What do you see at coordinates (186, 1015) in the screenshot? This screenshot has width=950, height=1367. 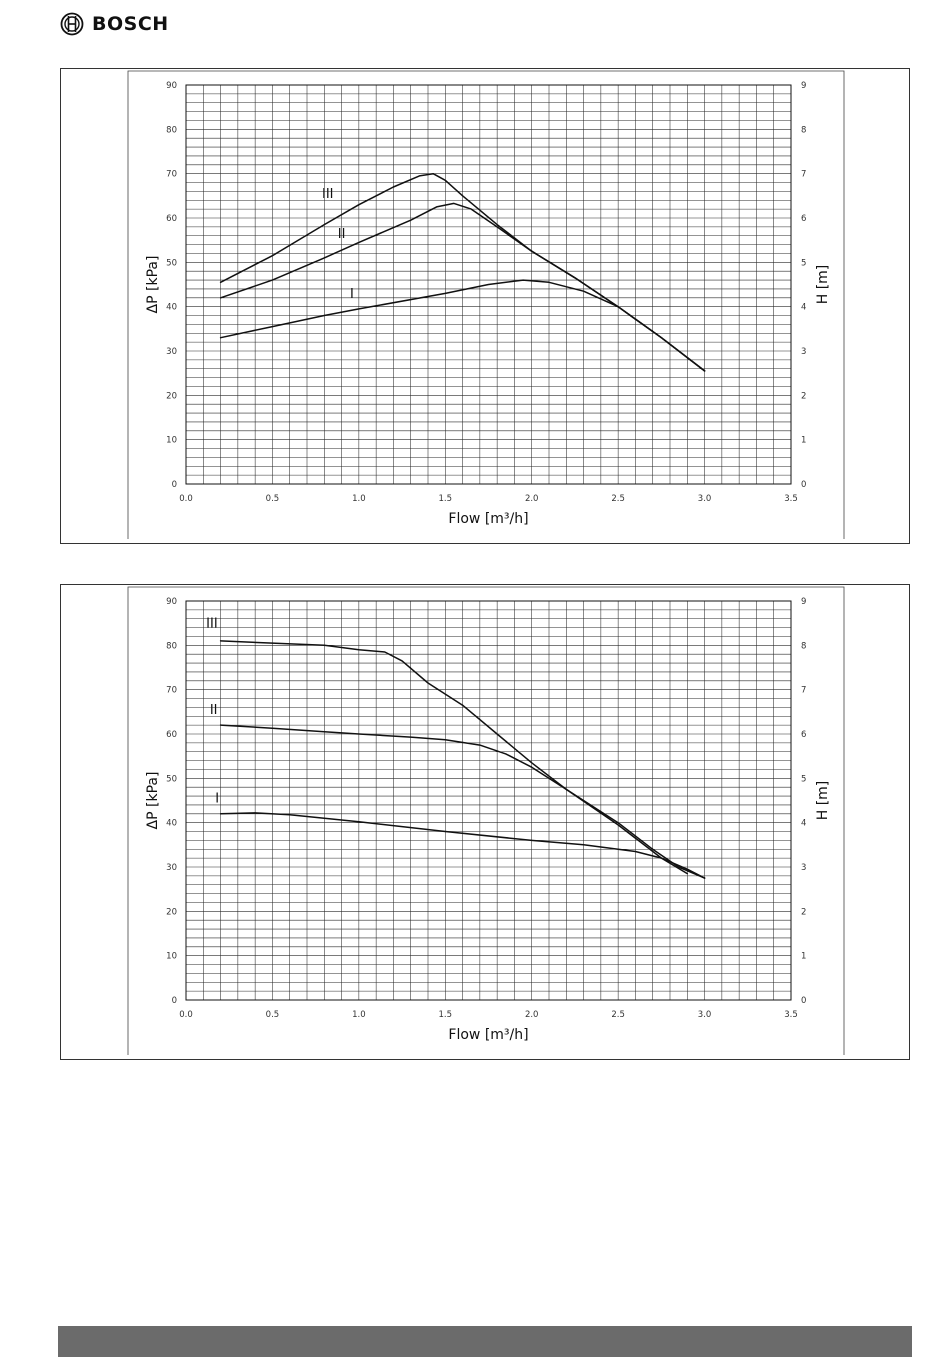 I see `chart-2-x-tick-label: 0.0` at bounding box center [186, 1015].